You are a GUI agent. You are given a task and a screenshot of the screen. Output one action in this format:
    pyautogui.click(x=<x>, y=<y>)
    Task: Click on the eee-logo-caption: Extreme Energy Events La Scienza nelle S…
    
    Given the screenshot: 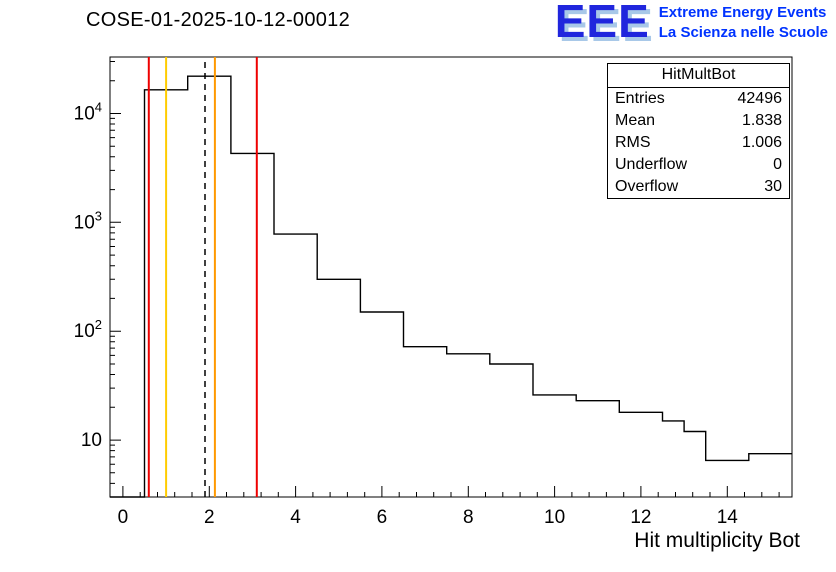 What is the action you would take?
    pyautogui.click(x=743, y=21)
    